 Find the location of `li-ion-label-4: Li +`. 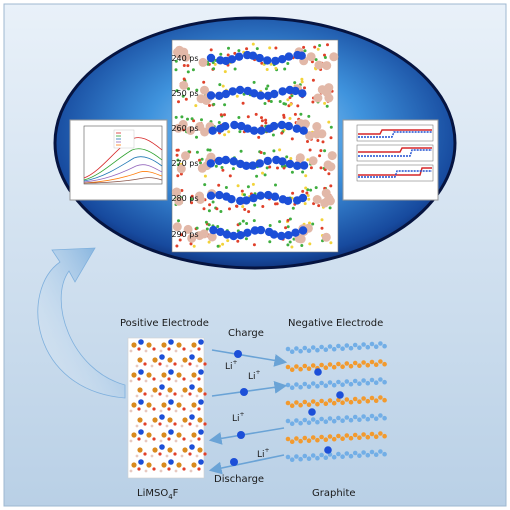

li-ion-label-4: Li + is located at coordinates (263, 453).